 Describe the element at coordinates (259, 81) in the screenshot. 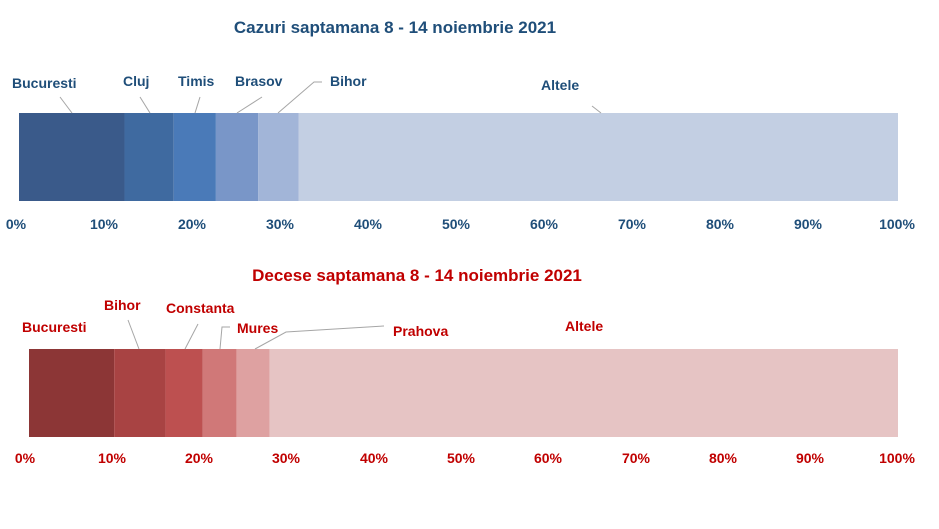

I see `segment-label: Brasov` at that location.